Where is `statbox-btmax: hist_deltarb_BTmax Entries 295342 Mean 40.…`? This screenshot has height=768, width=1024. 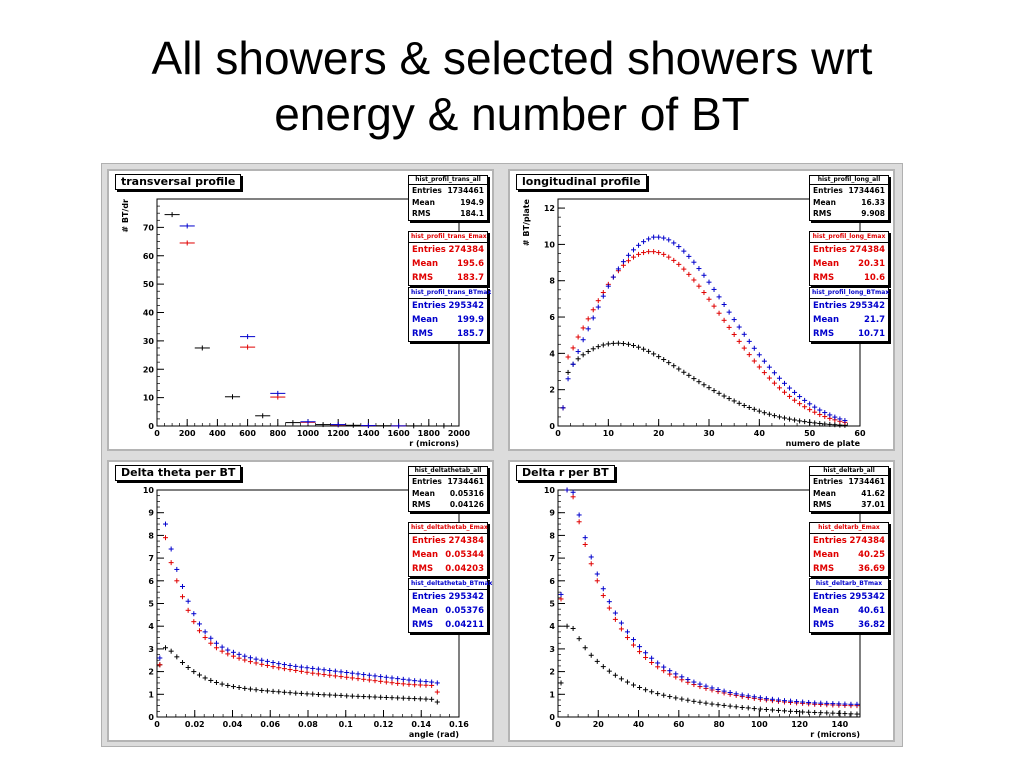 statbox-btmax: hist_deltarb_BTmax Entries 295342 Mean 40.… is located at coordinates (849, 605).